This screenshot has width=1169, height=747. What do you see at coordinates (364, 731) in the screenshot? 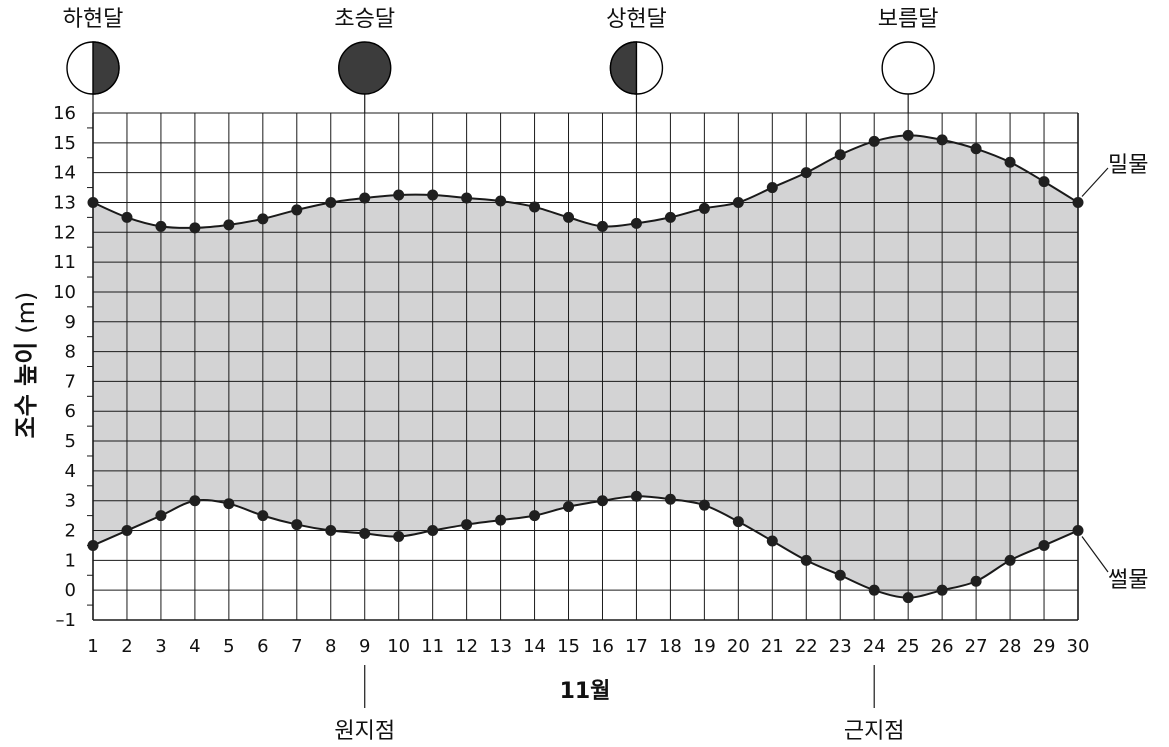
I see `annotation-label: 원지점` at bounding box center [364, 731].